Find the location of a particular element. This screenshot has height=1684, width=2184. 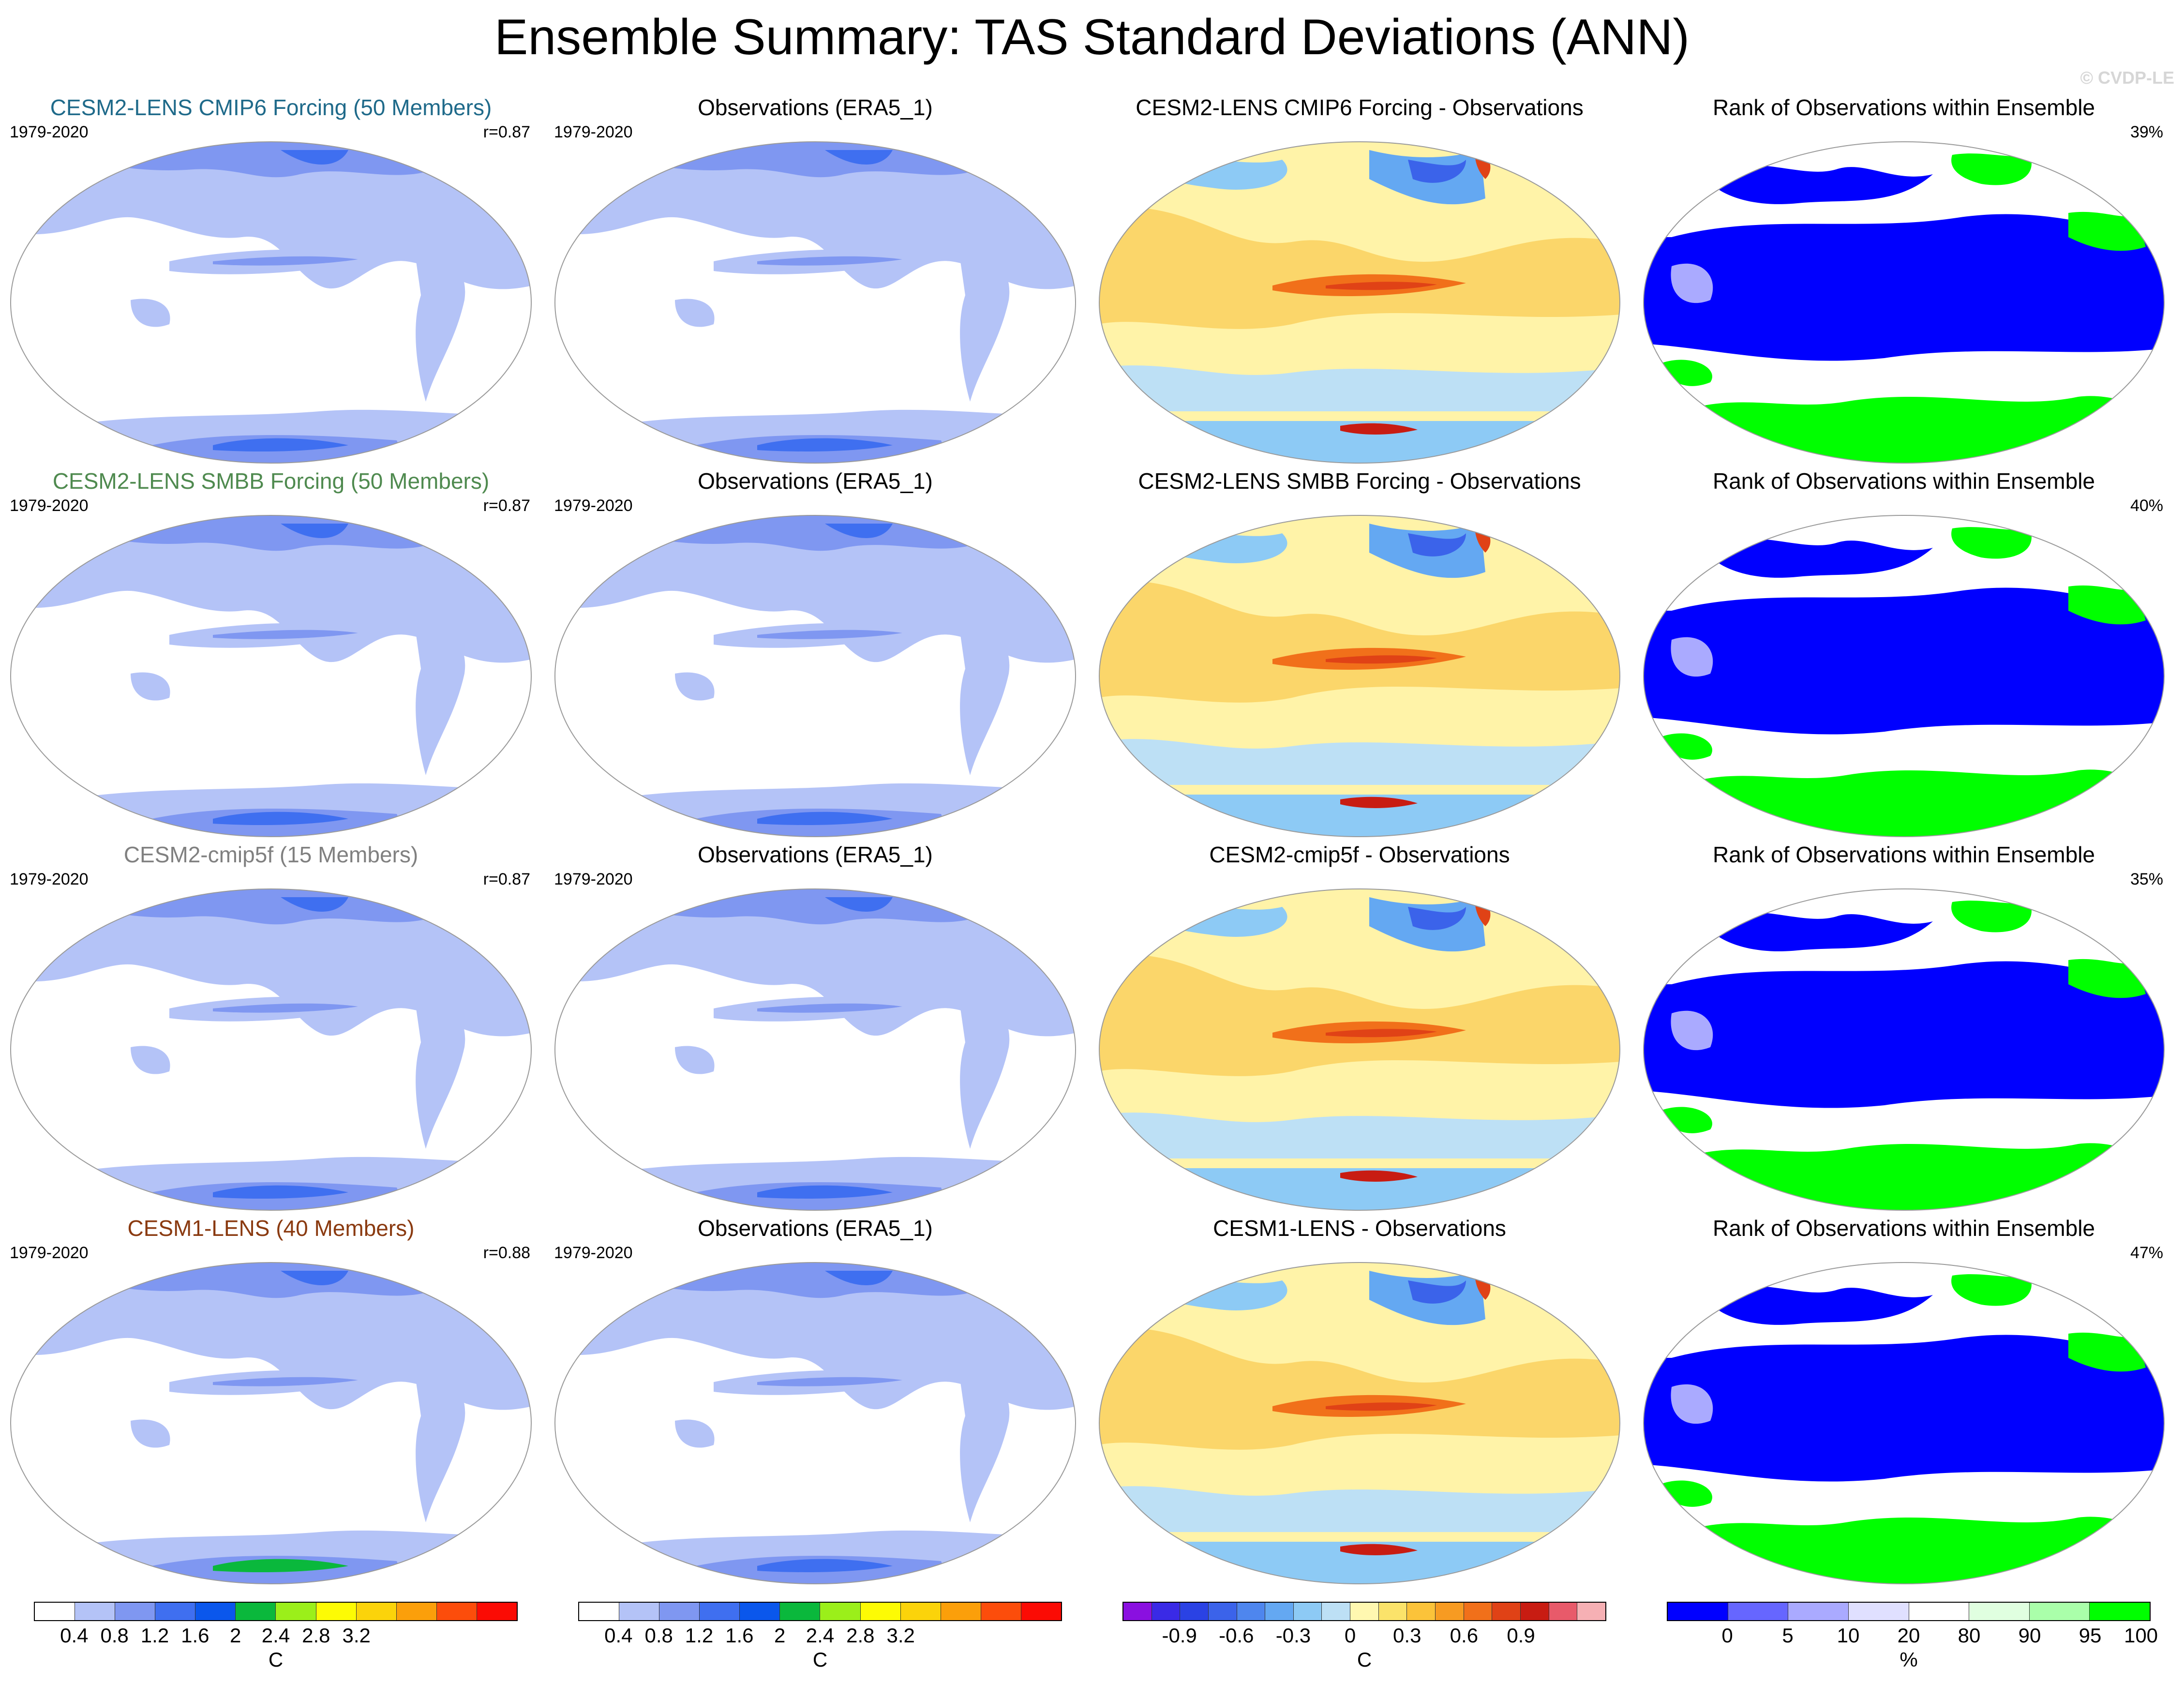

panel-title: CESM2-cmip5f - Observations is located at coordinates (1360, 855).